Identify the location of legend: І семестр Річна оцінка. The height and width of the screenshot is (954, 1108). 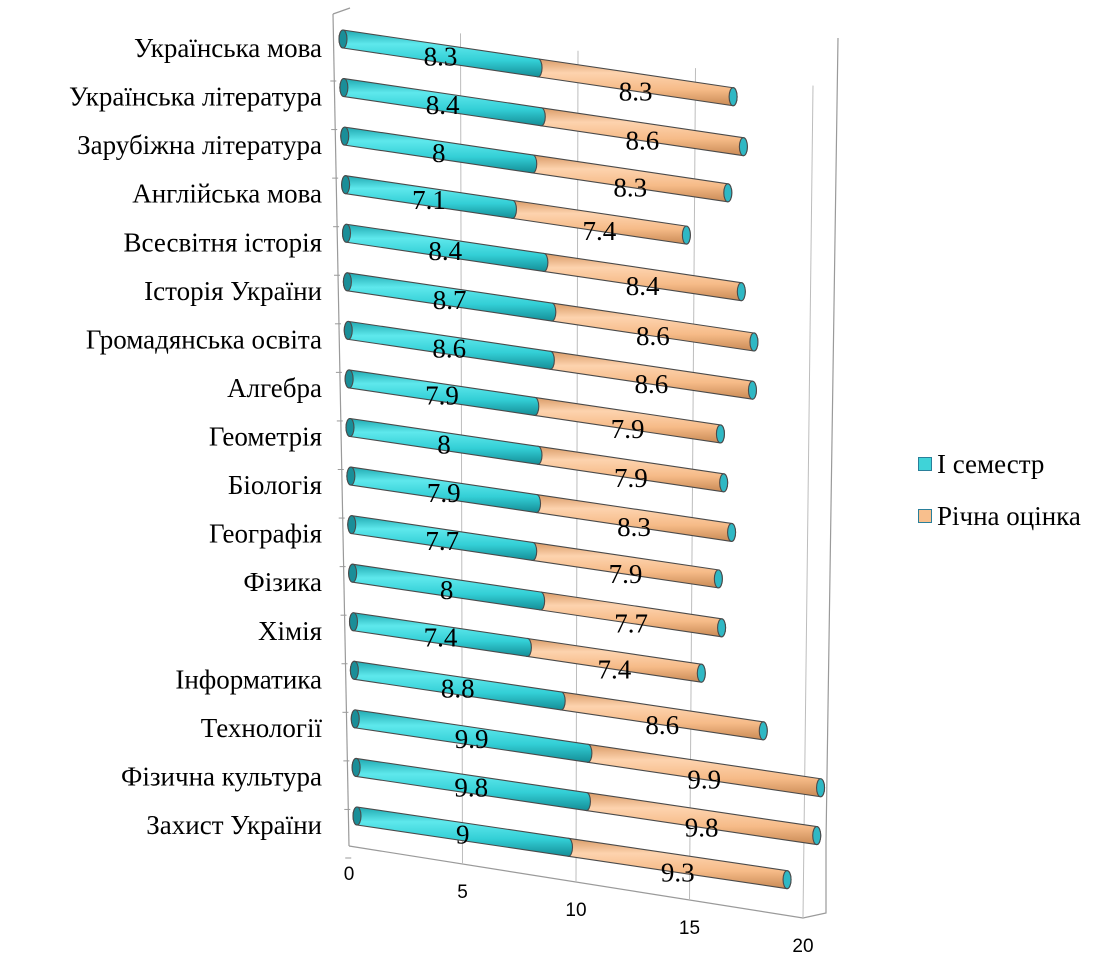
(999, 490).